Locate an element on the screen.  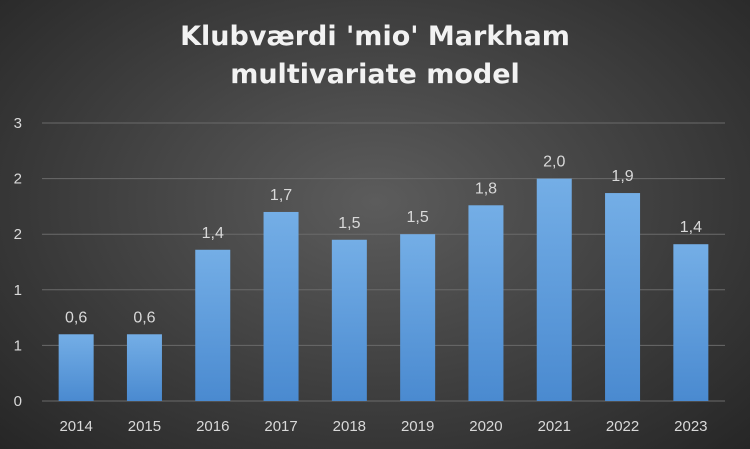
data-label-2023: 1,4 is located at coordinates (691, 227).